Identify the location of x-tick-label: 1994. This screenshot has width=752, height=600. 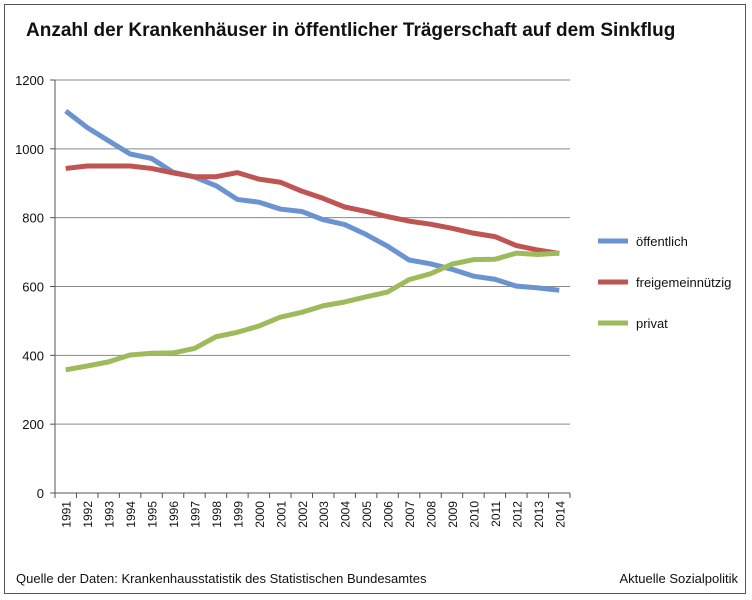
(131, 514).